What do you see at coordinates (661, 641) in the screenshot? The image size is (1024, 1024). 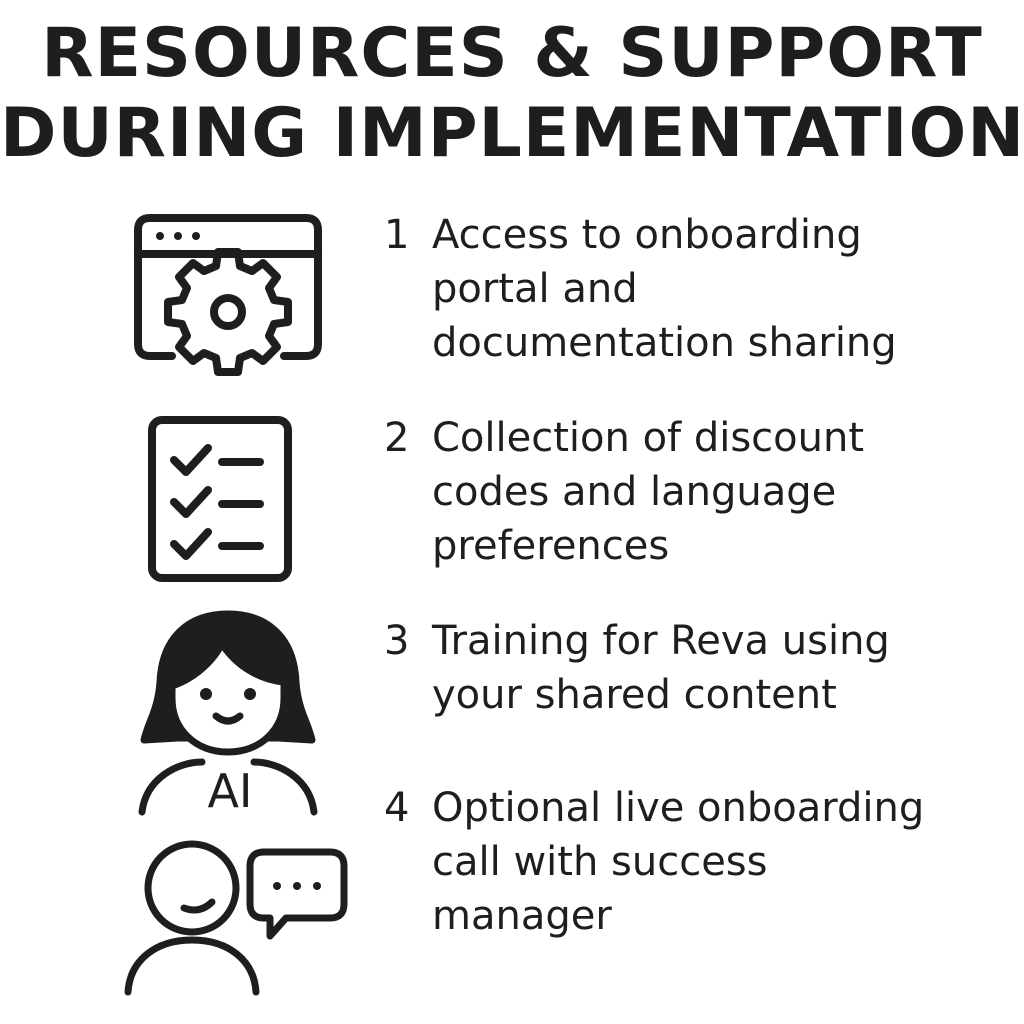 I see `step-3-line-1: Training for Reva using` at bounding box center [661, 641].